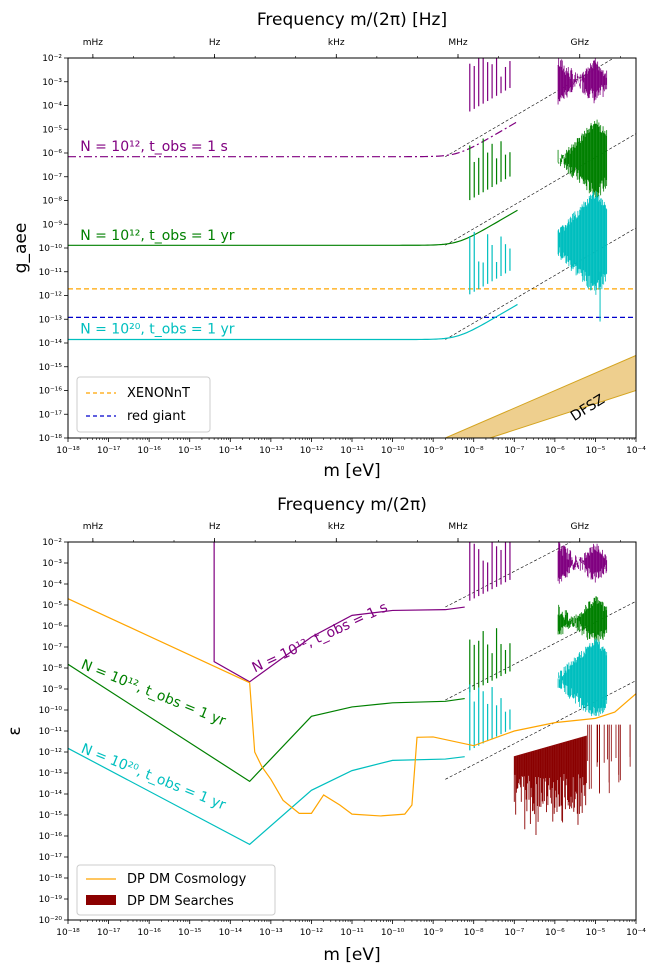 Image resolution: width=648 pixels, height=965 pixels. Describe the element at coordinates (187, 879) in the screenshot. I see `legend-label-cosmology: DP DM Cosmology` at that location.